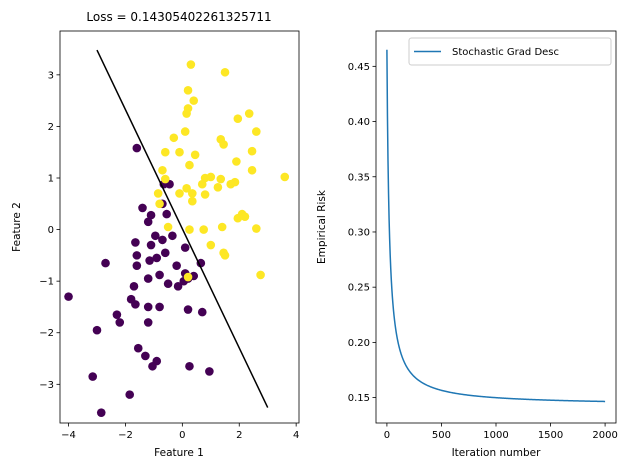 This screenshot has width=629, height=470. What do you see at coordinates (359, 288) in the screenshot?
I see `risk-y-tick-label: 0.25` at bounding box center [359, 288].